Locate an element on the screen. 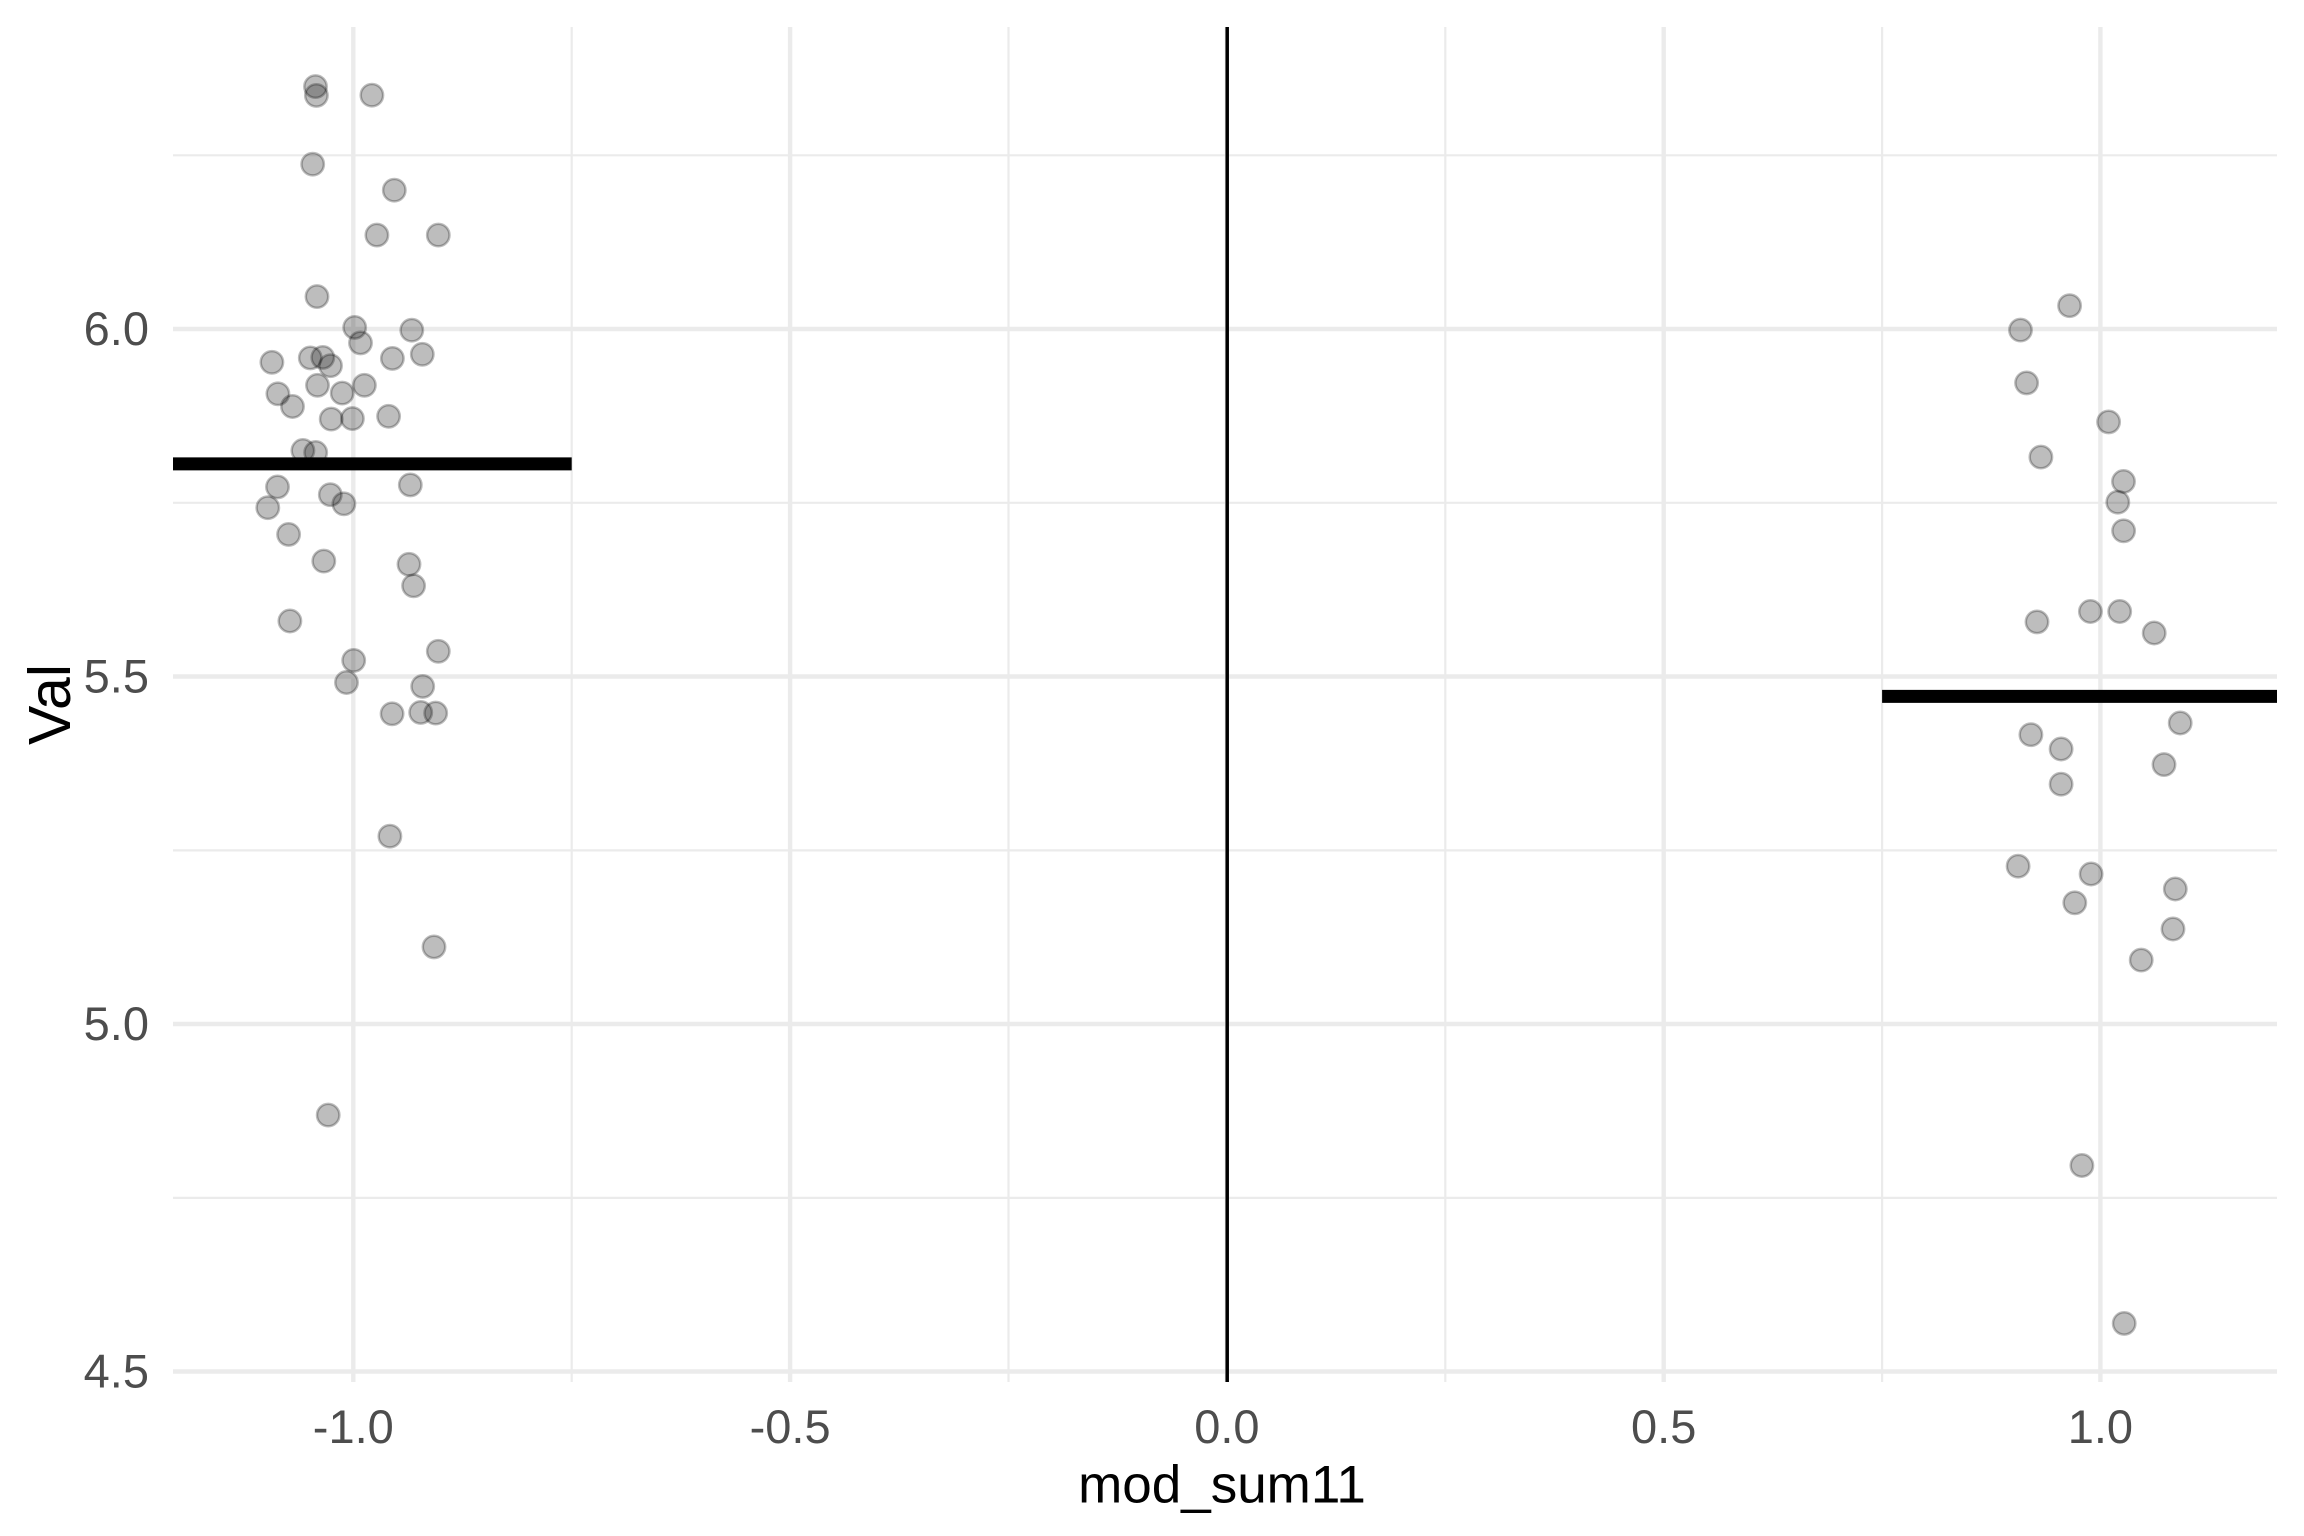 This screenshot has height=1536, width=2304. svg-text: 5.0 is located at coordinates (116, 1023).